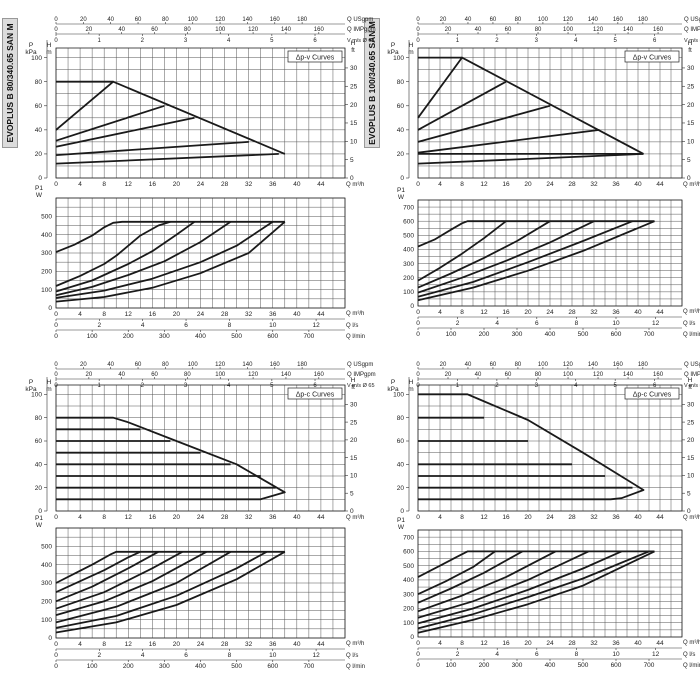 Image resolution: width=700 pixels, height=700 pixels. Describe the element at coordinates (652, 395) in the screenshot. I see `legend-text: Δp-c Curves` at that location.